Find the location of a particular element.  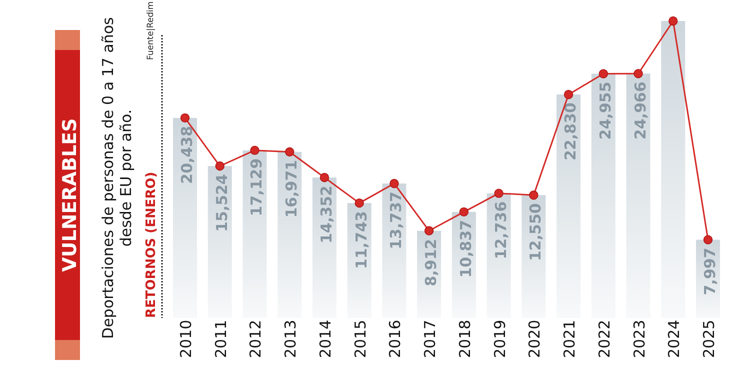

data-label: 16,971 is located at coordinates (291, 189).